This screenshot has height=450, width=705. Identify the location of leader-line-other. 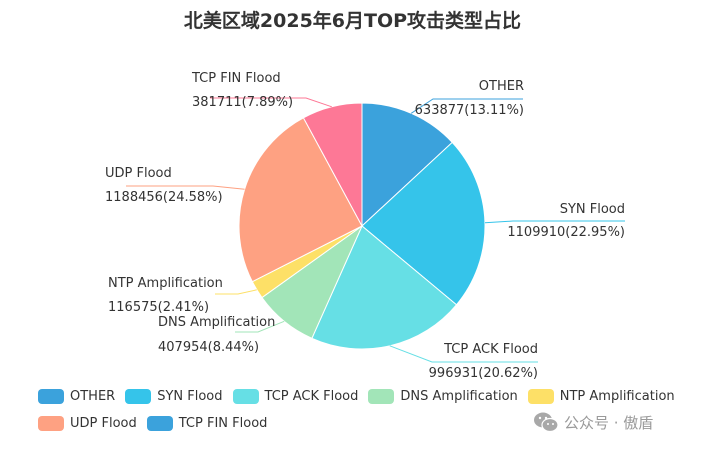
(466, 106).